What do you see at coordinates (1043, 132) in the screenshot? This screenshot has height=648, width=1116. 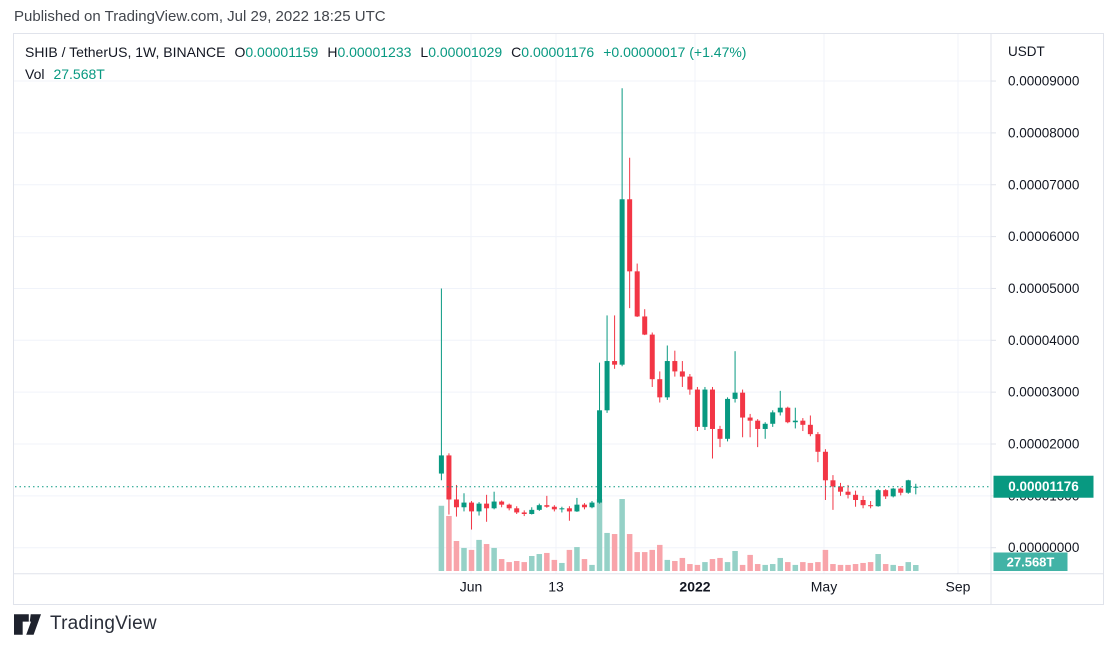 I see `y-axis-label: 0.00008000` at bounding box center [1043, 132].